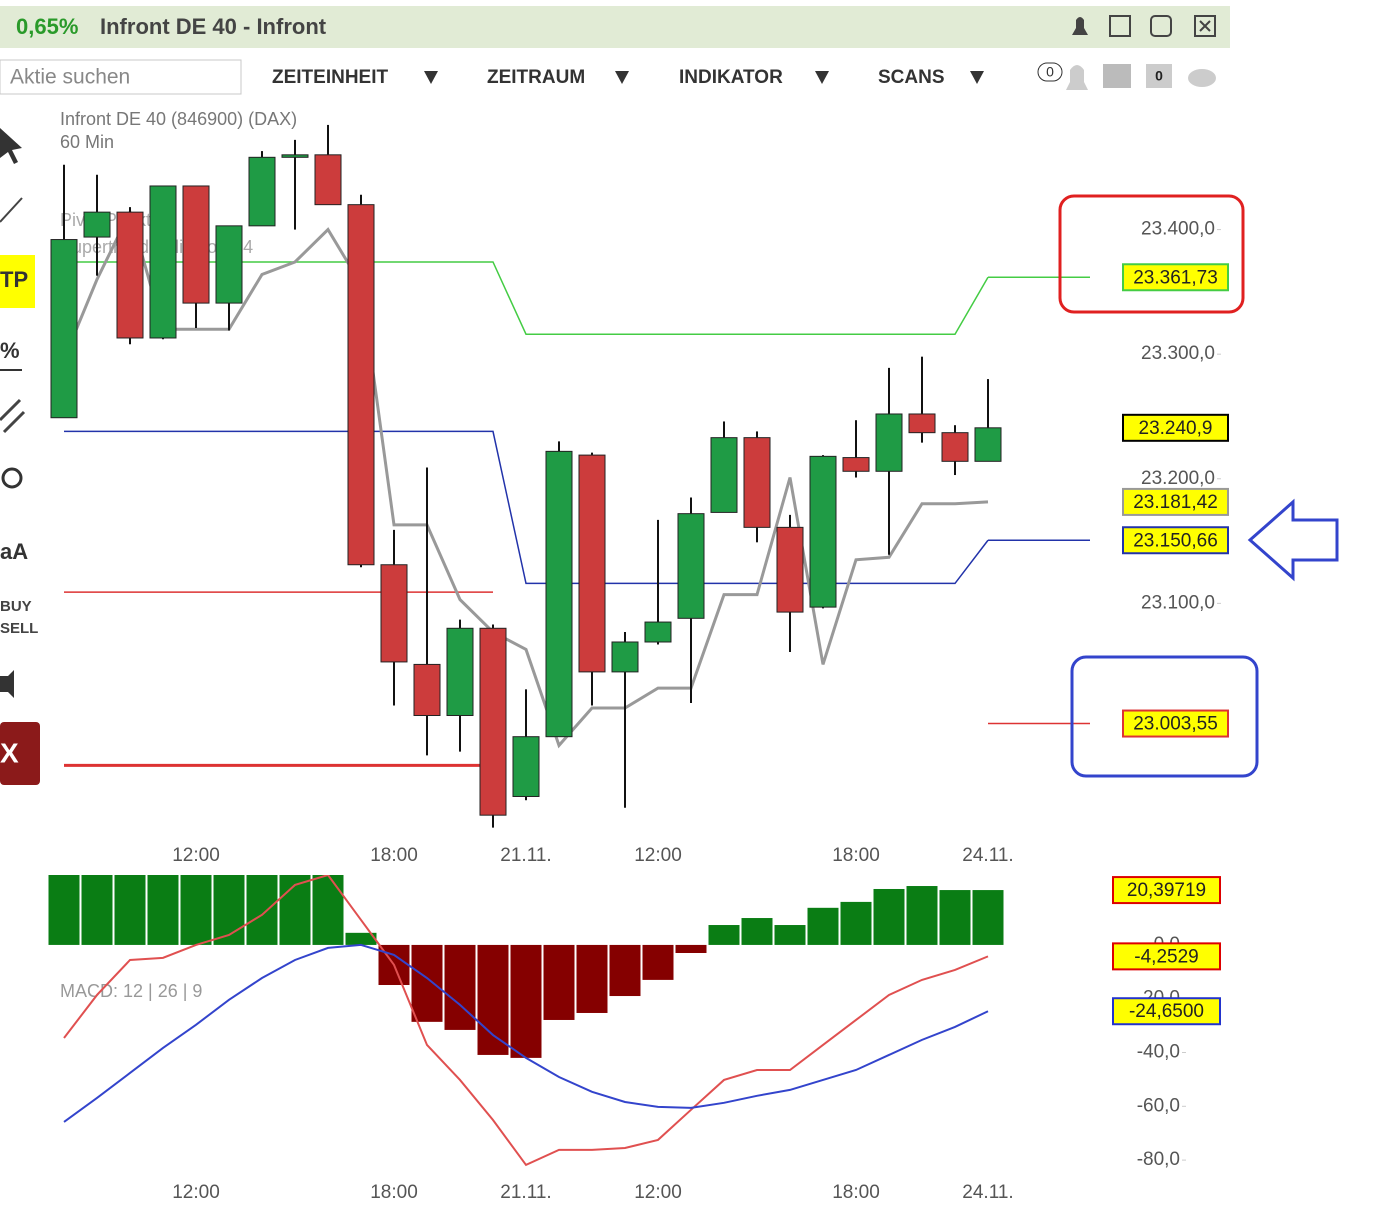 Image resolution: width=1388 pixels, height=1218 pixels. I want to click on zoom-tool, so click(12, 478).